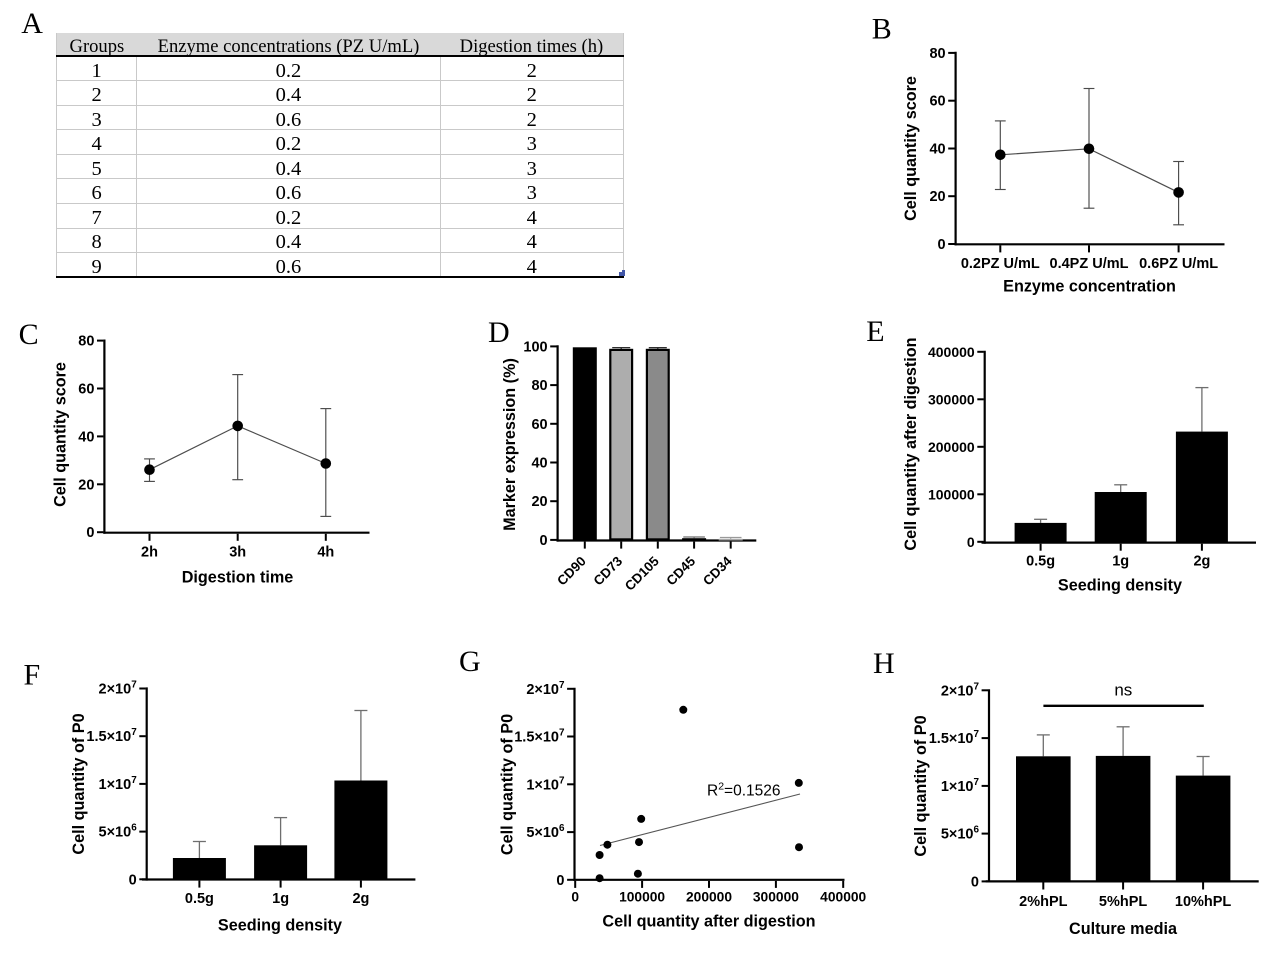 Image resolution: width=1269 pixels, height=956 pixels. Describe the element at coordinates (1203, 902) in the screenshot. I see `svg-text: 10%hPL` at that location.